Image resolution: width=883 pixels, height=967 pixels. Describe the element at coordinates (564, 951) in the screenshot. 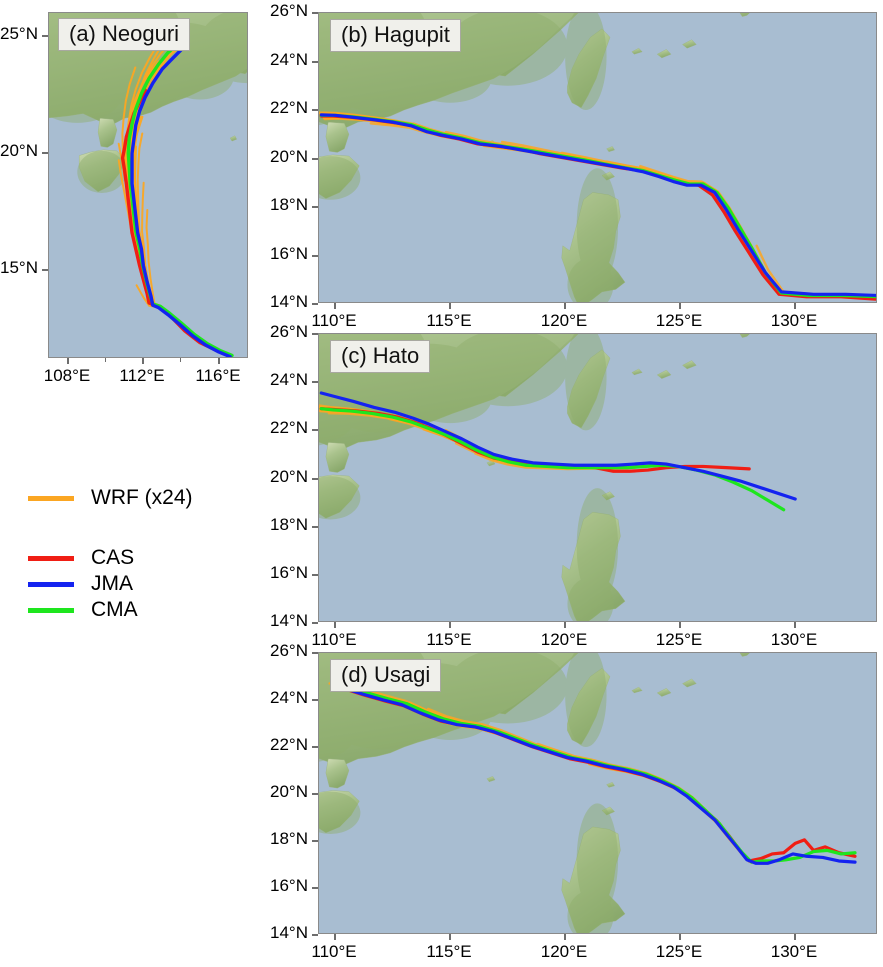

I see `xtick-label-d-2: 120°E` at that location.